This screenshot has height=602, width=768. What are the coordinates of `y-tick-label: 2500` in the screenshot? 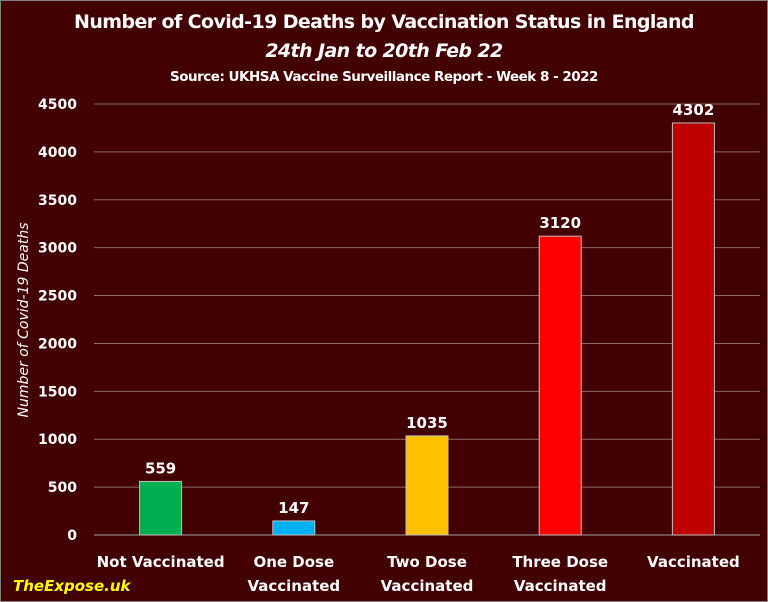 It's located at (57, 297).